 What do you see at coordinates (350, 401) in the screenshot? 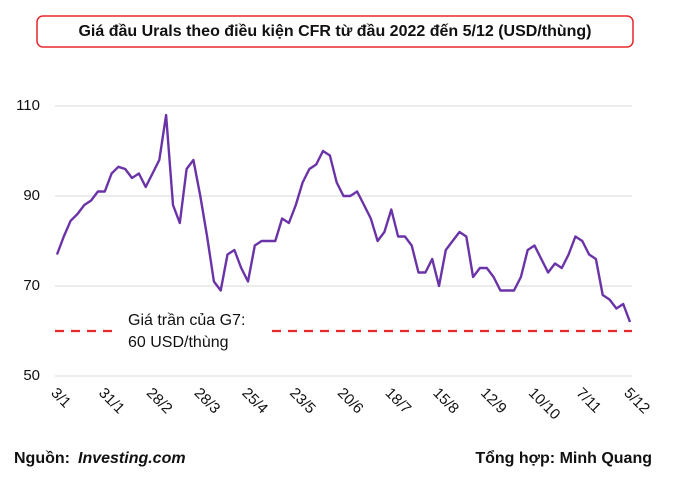
I see `x-tick-label: 20/6` at bounding box center [350, 401].